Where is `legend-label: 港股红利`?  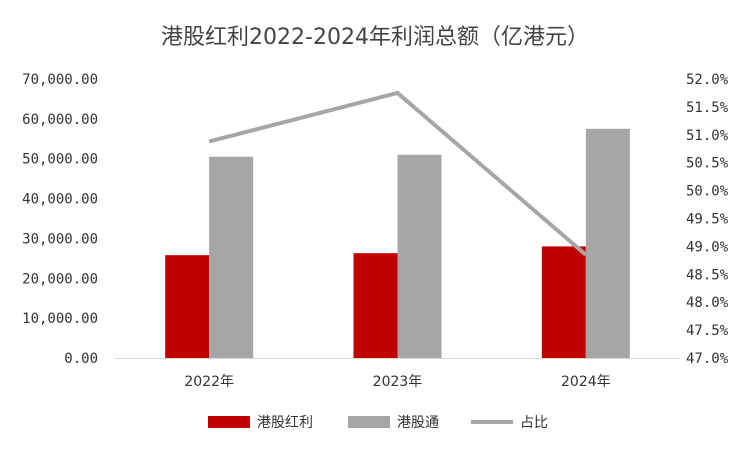
legend-label: 港股红利 is located at coordinates (285, 423).